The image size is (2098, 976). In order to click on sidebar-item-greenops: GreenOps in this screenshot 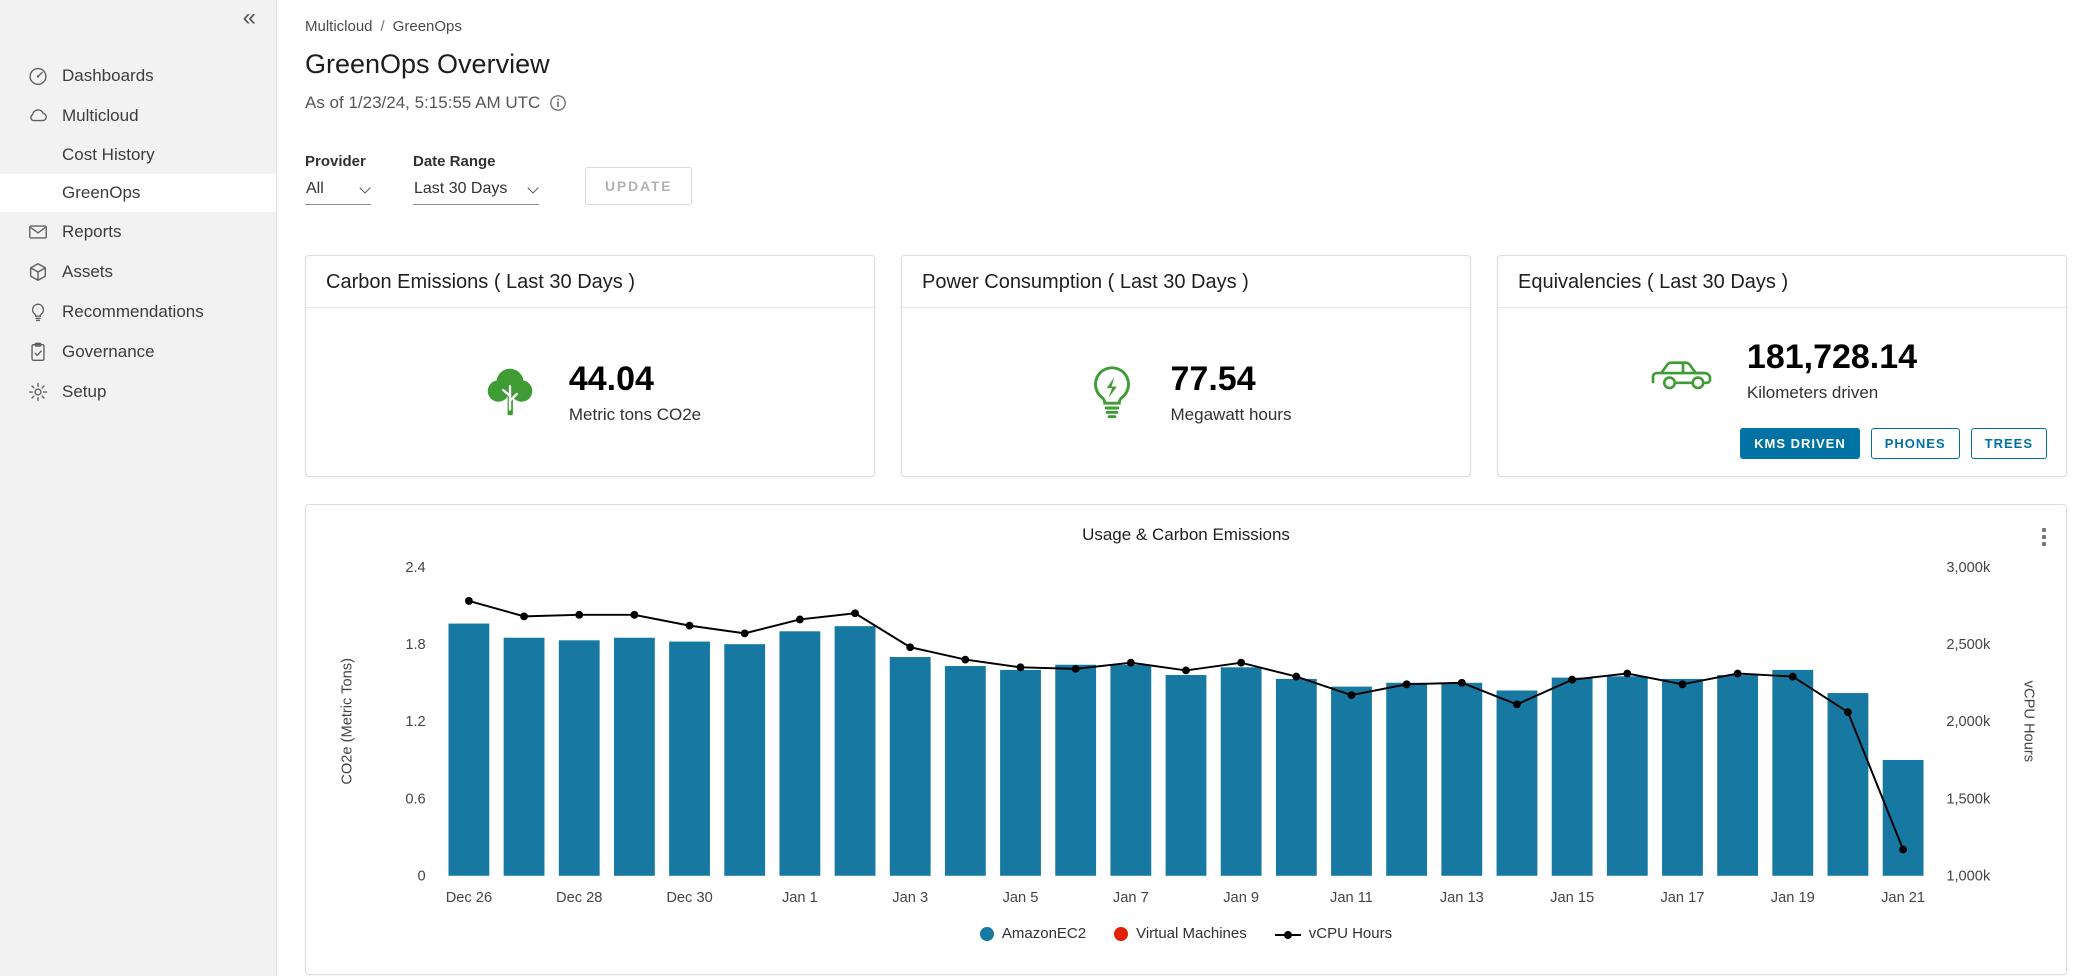, I will do `click(138, 193)`.